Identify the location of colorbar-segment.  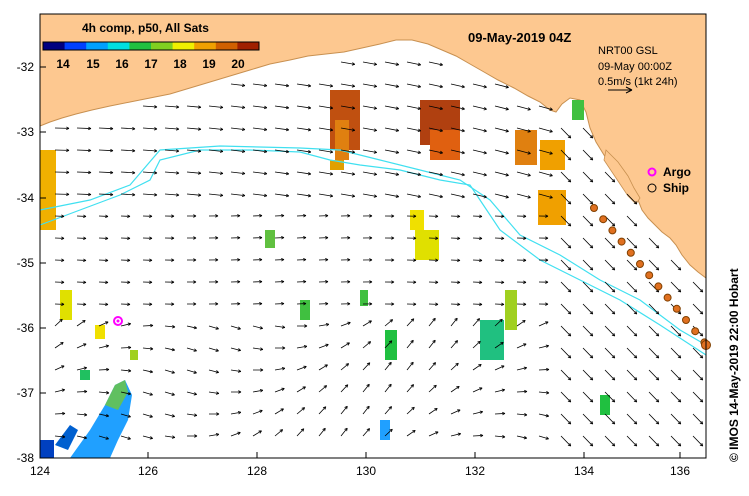
(248, 46).